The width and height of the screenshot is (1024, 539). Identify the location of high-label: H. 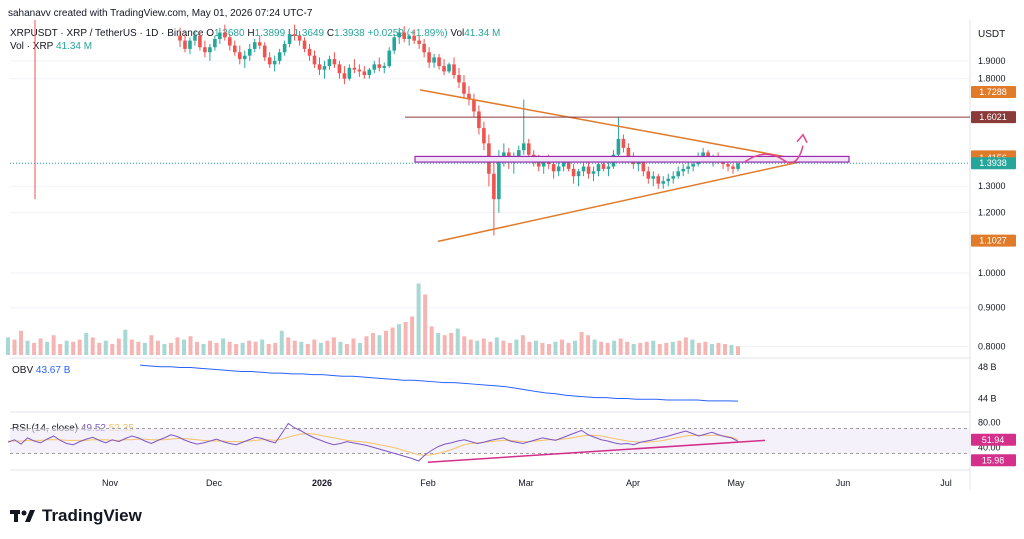
(251, 33).